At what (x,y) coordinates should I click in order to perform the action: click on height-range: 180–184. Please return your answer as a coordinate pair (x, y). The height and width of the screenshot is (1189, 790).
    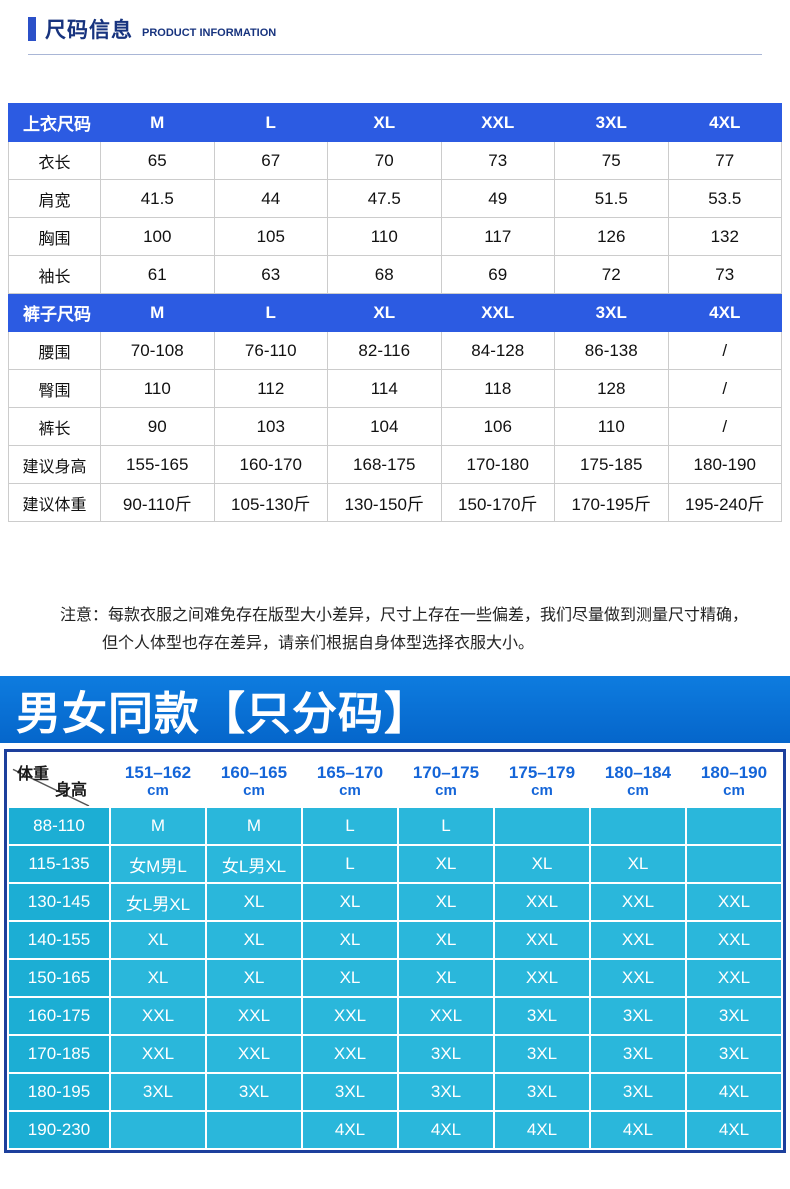
    Looking at the image, I should click on (638, 772).